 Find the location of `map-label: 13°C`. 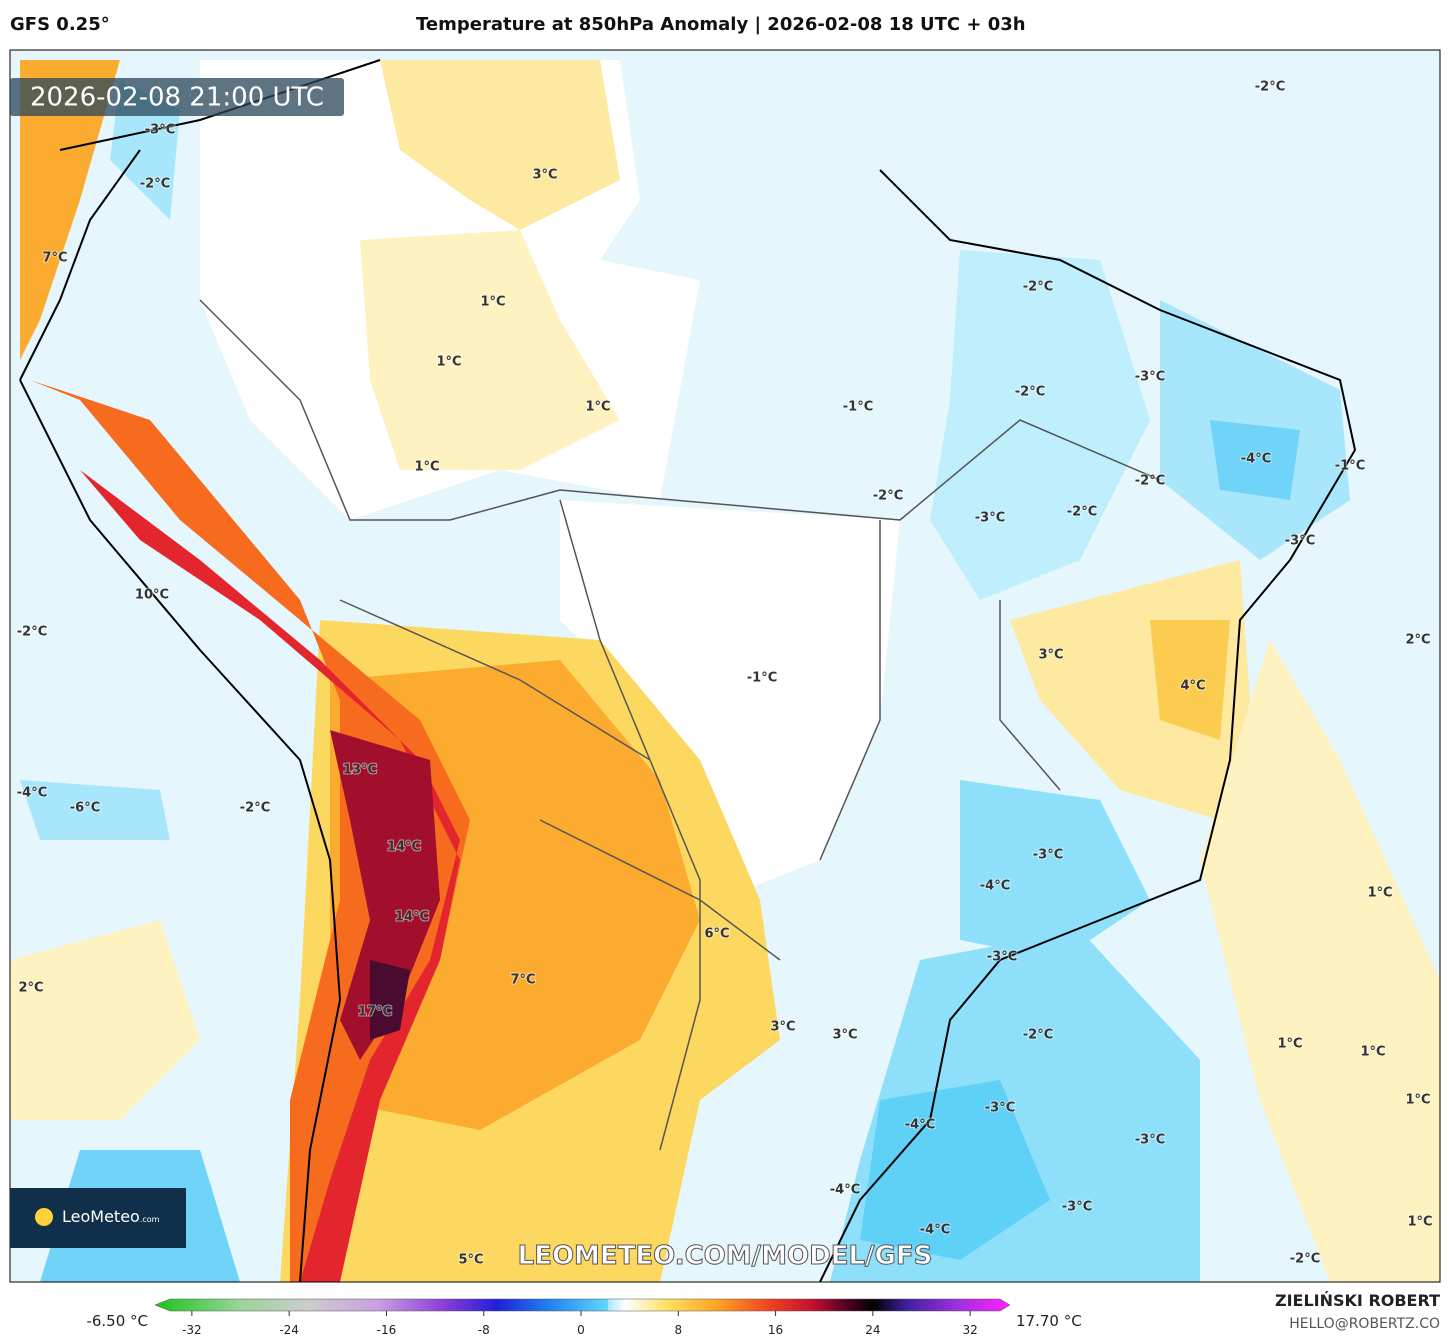

map-label: 13°C is located at coordinates (360, 770).